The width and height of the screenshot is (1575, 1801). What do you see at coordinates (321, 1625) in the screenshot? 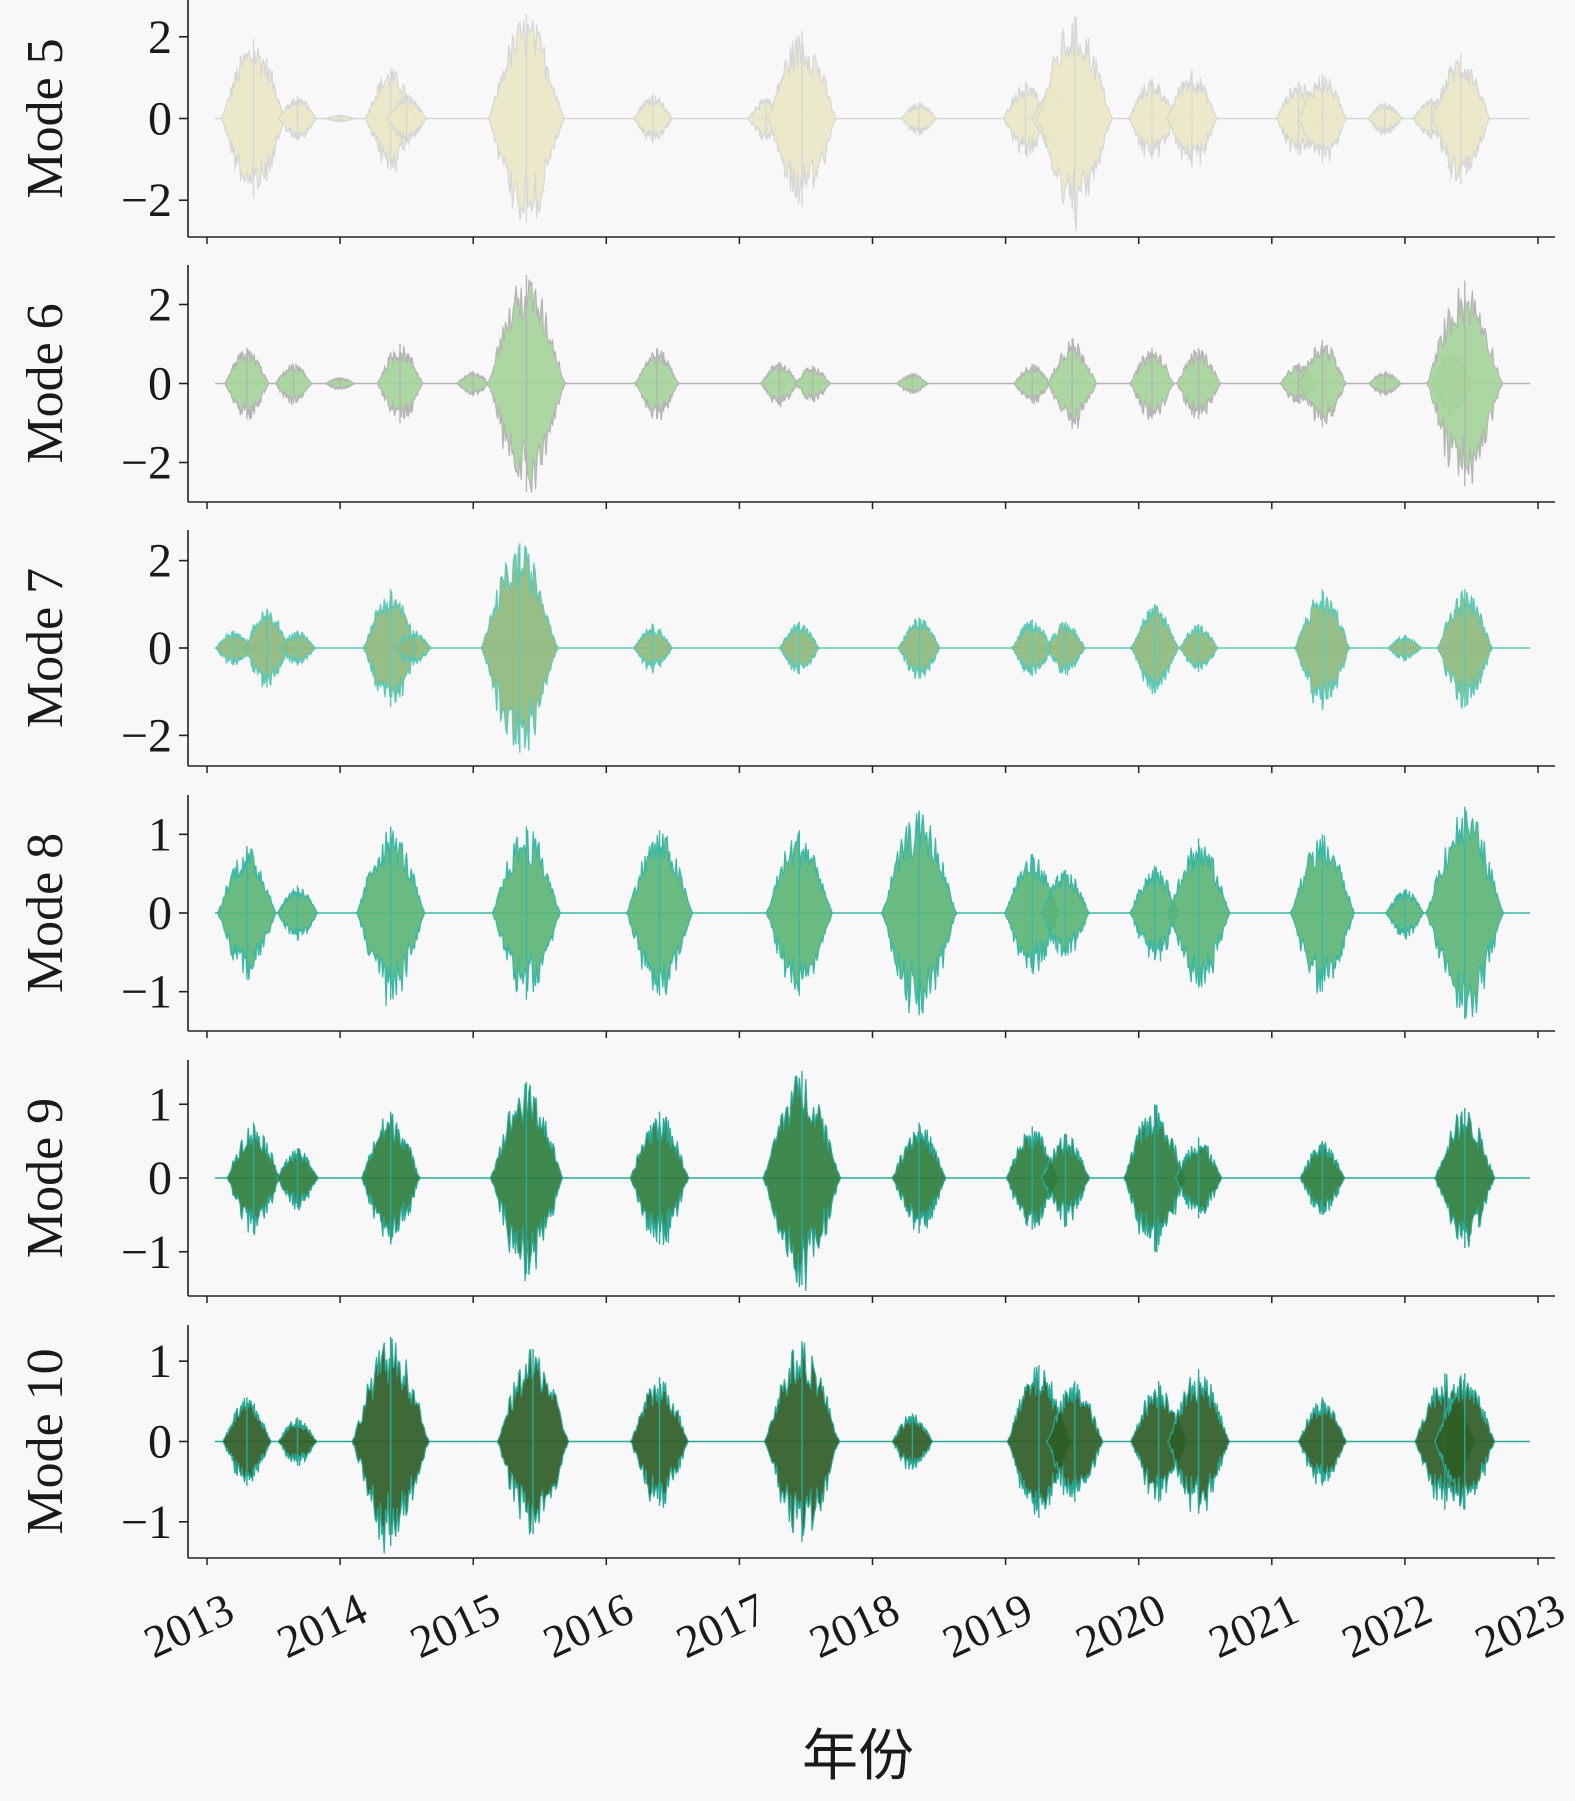
I see `x-tick-label: 2014` at bounding box center [321, 1625].